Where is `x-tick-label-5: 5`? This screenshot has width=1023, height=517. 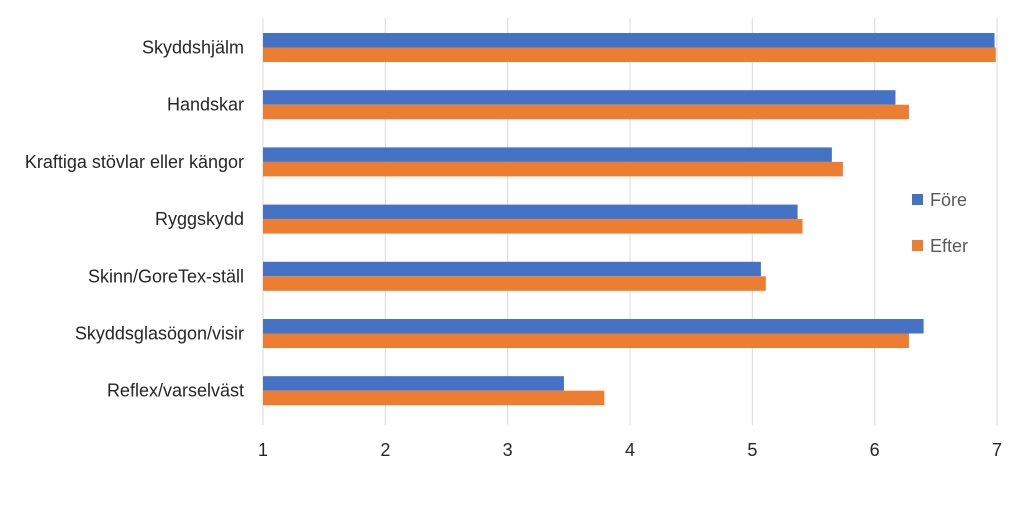 x-tick-label-5: 5 is located at coordinates (752, 450).